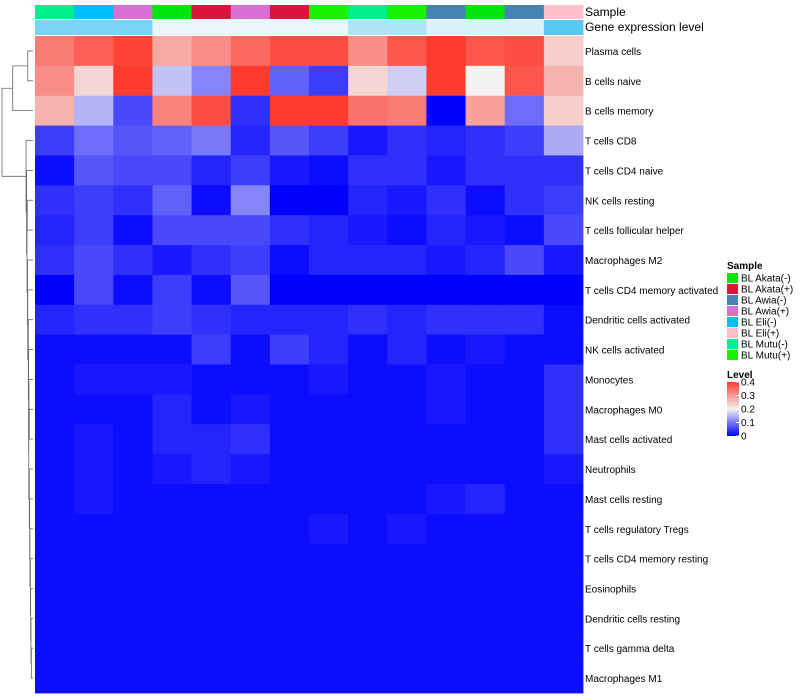 The width and height of the screenshot is (800, 700). Describe the element at coordinates (17, 364) in the screenshot. I see `row-dendrogram` at that location.